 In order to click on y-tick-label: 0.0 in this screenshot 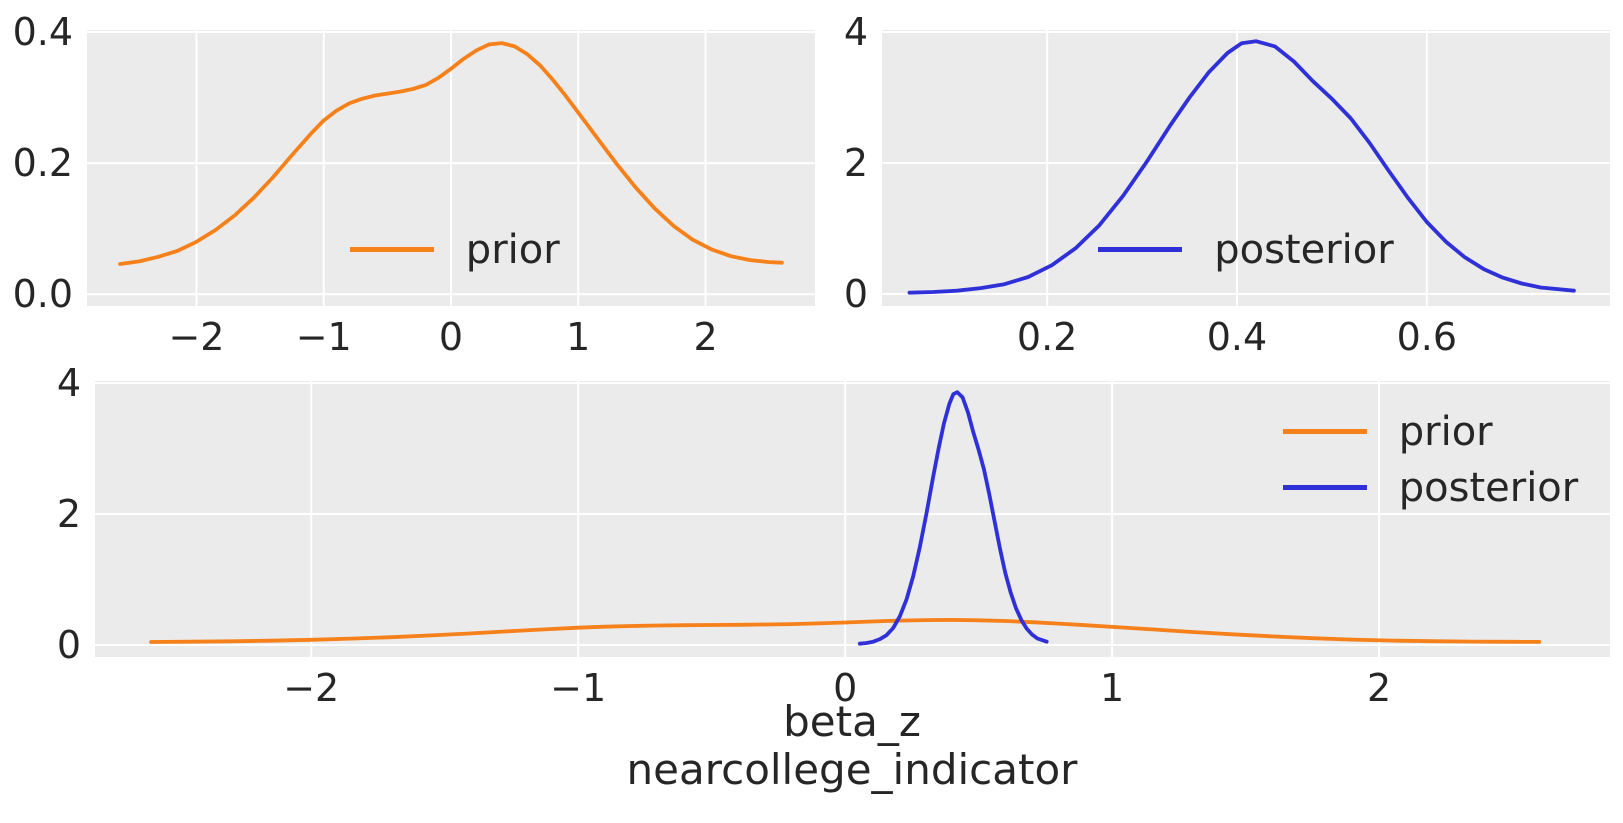, I will do `click(42, 294)`.